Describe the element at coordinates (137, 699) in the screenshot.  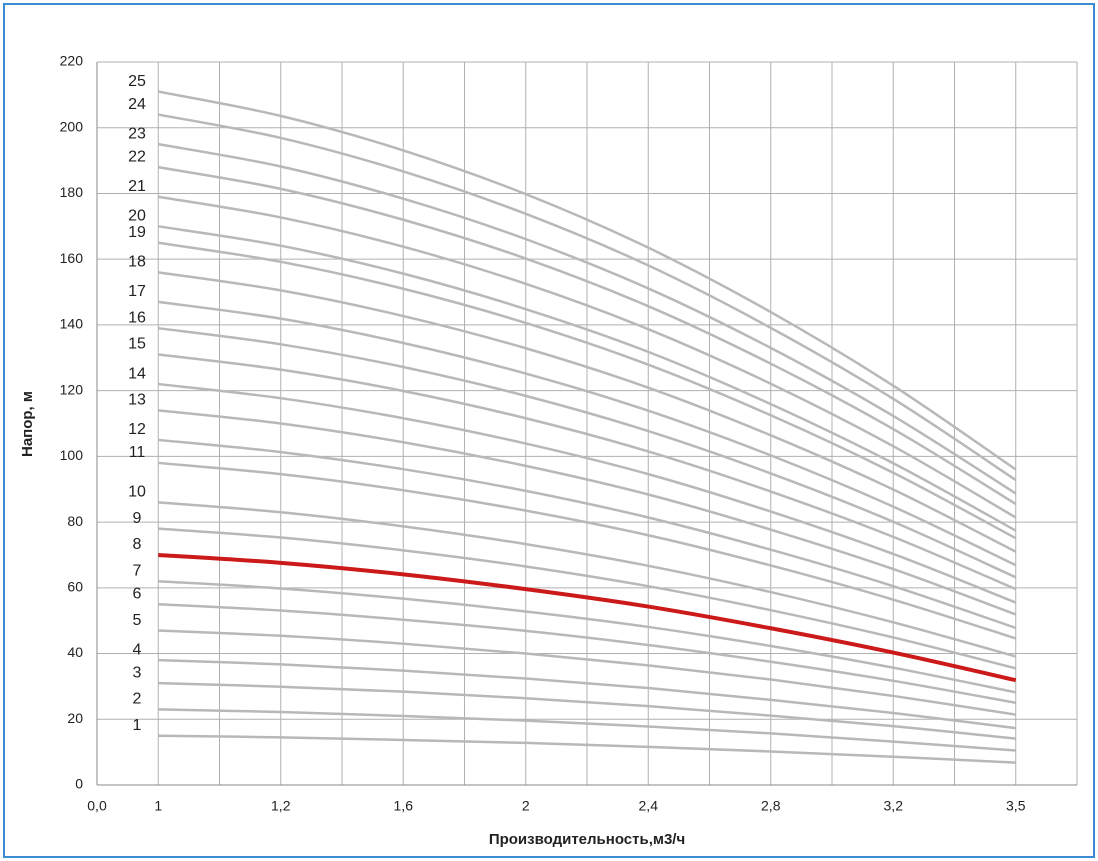
I see `series-label: 2` at that location.